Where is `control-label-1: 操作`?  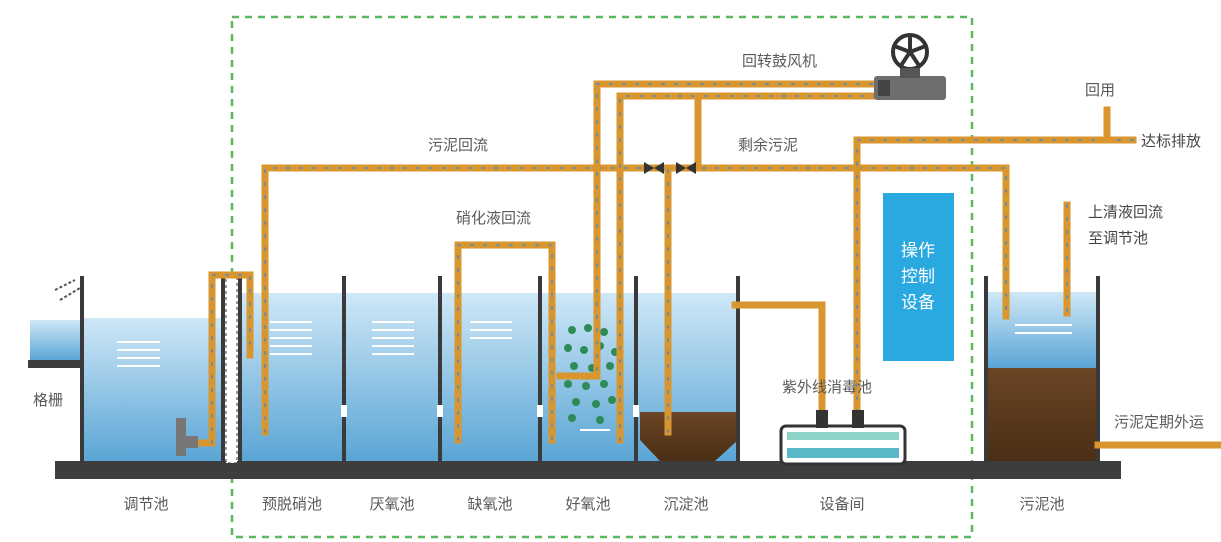
control-label-1: 操作 is located at coordinates (918, 251).